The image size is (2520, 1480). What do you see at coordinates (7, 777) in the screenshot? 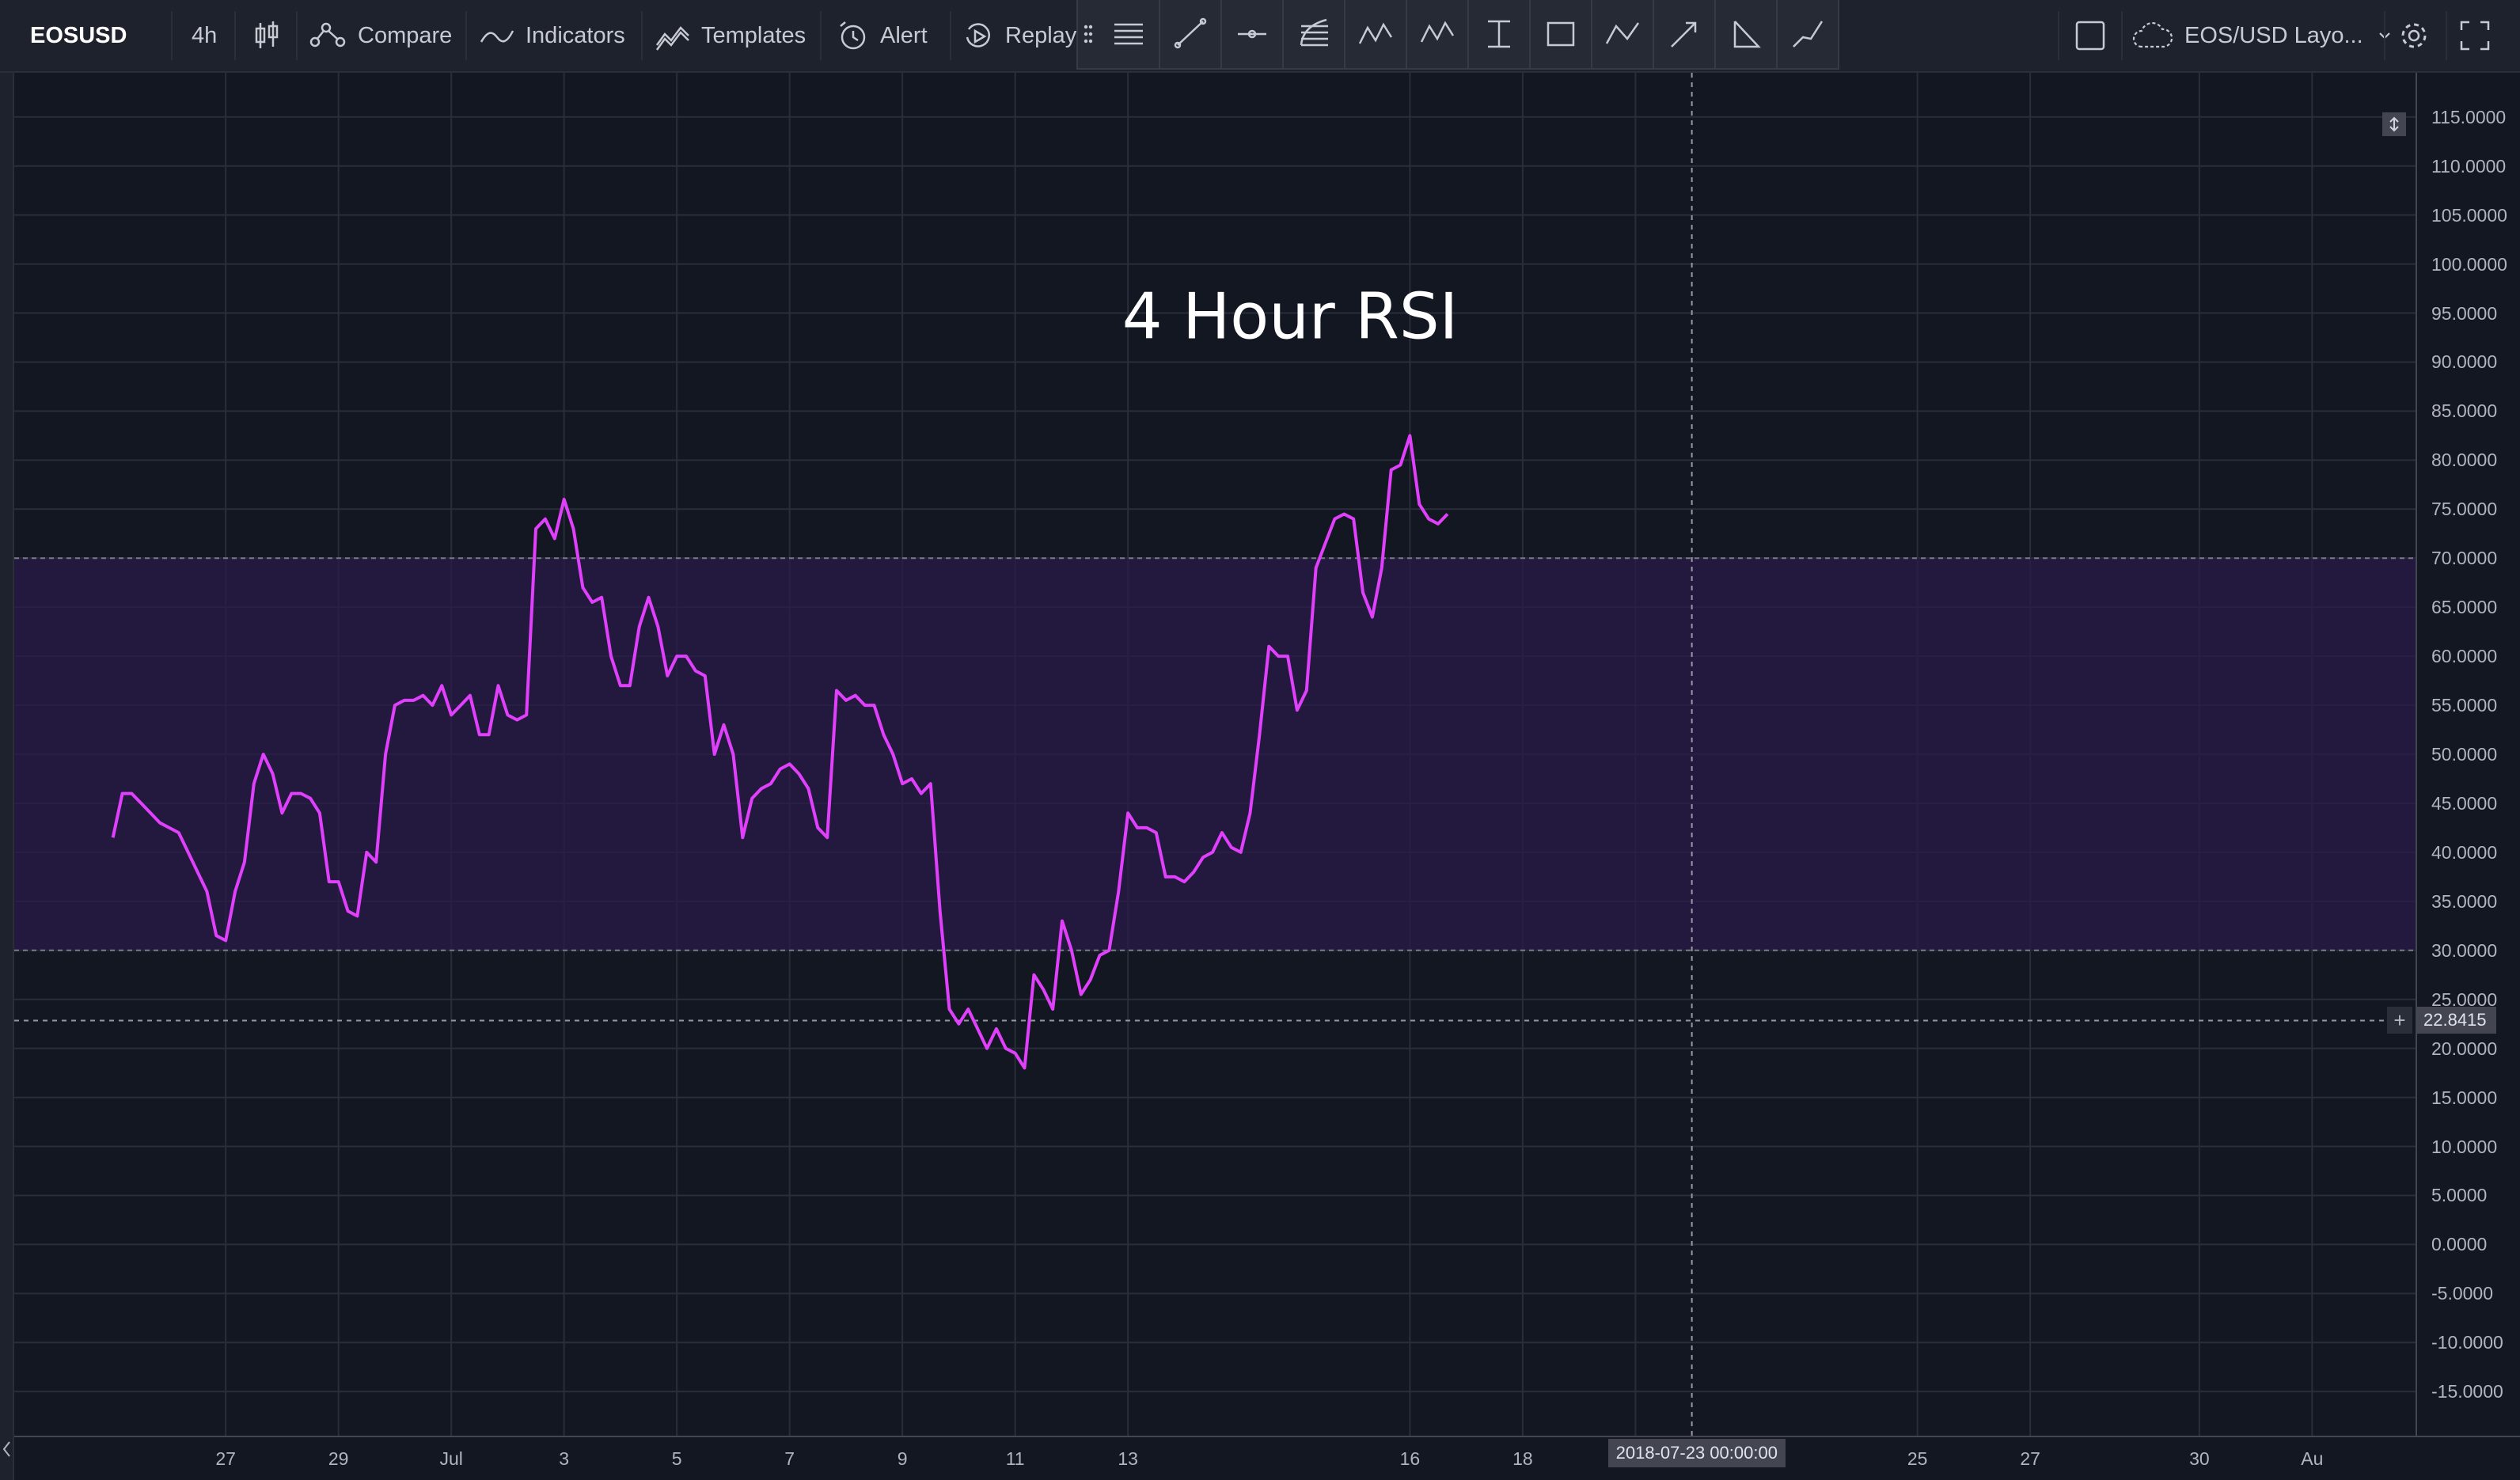
I see `left-strip` at bounding box center [7, 777].